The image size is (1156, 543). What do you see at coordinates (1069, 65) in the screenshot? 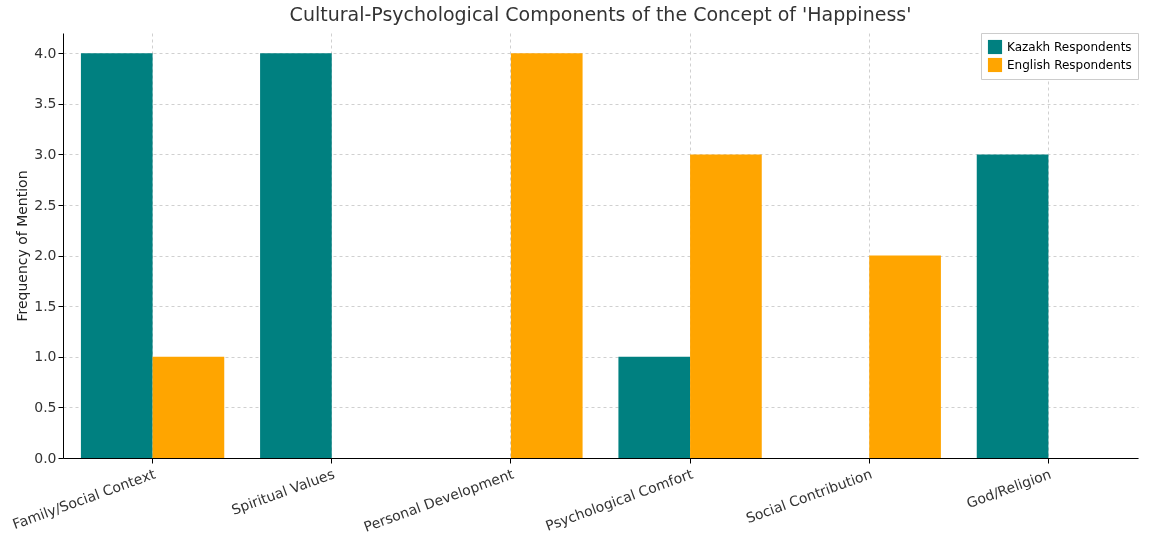
I see `legend-label: English Respondents` at bounding box center [1069, 65].